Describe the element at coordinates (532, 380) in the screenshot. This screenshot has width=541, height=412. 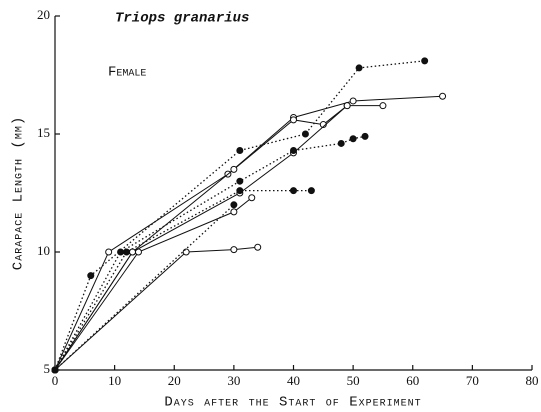
I see `x-tick-label: 80` at that location.